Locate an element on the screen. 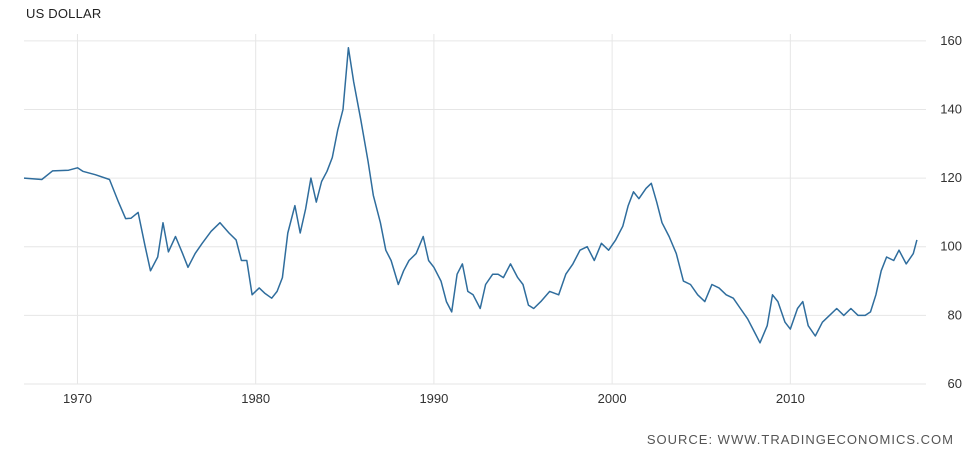 The height and width of the screenshot is (463, 980). x-tick-label: 1990 is located at coordinates (433, 398).